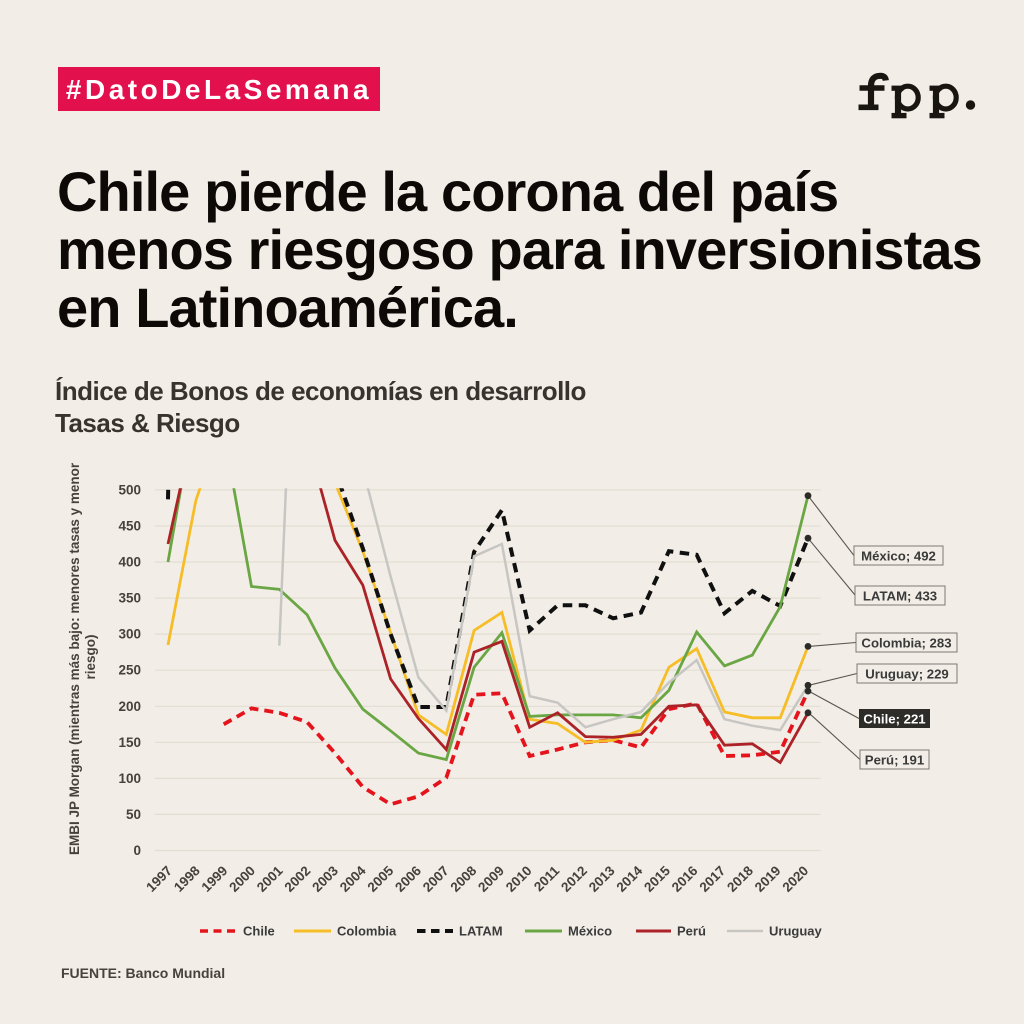 This screenshot has width=1024, height=1024. I want to click on svg-text: Chile; 221, so click(894, 719).